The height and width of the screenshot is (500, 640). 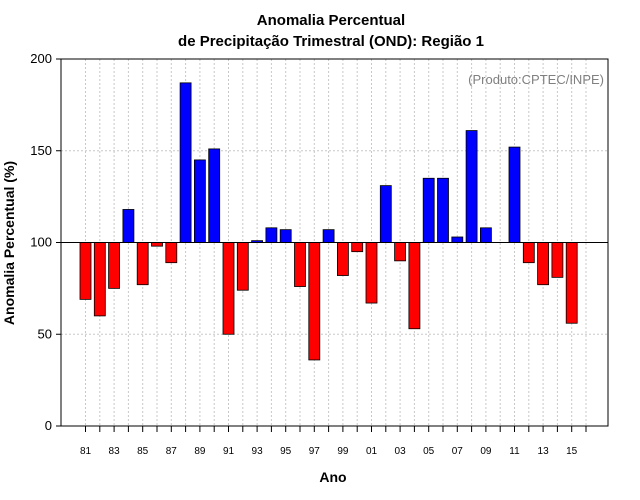 What do you see at coordinates (45, 333) in the screenshot?
I see `y-tick-label: 50` at bounding box center [45, 333].